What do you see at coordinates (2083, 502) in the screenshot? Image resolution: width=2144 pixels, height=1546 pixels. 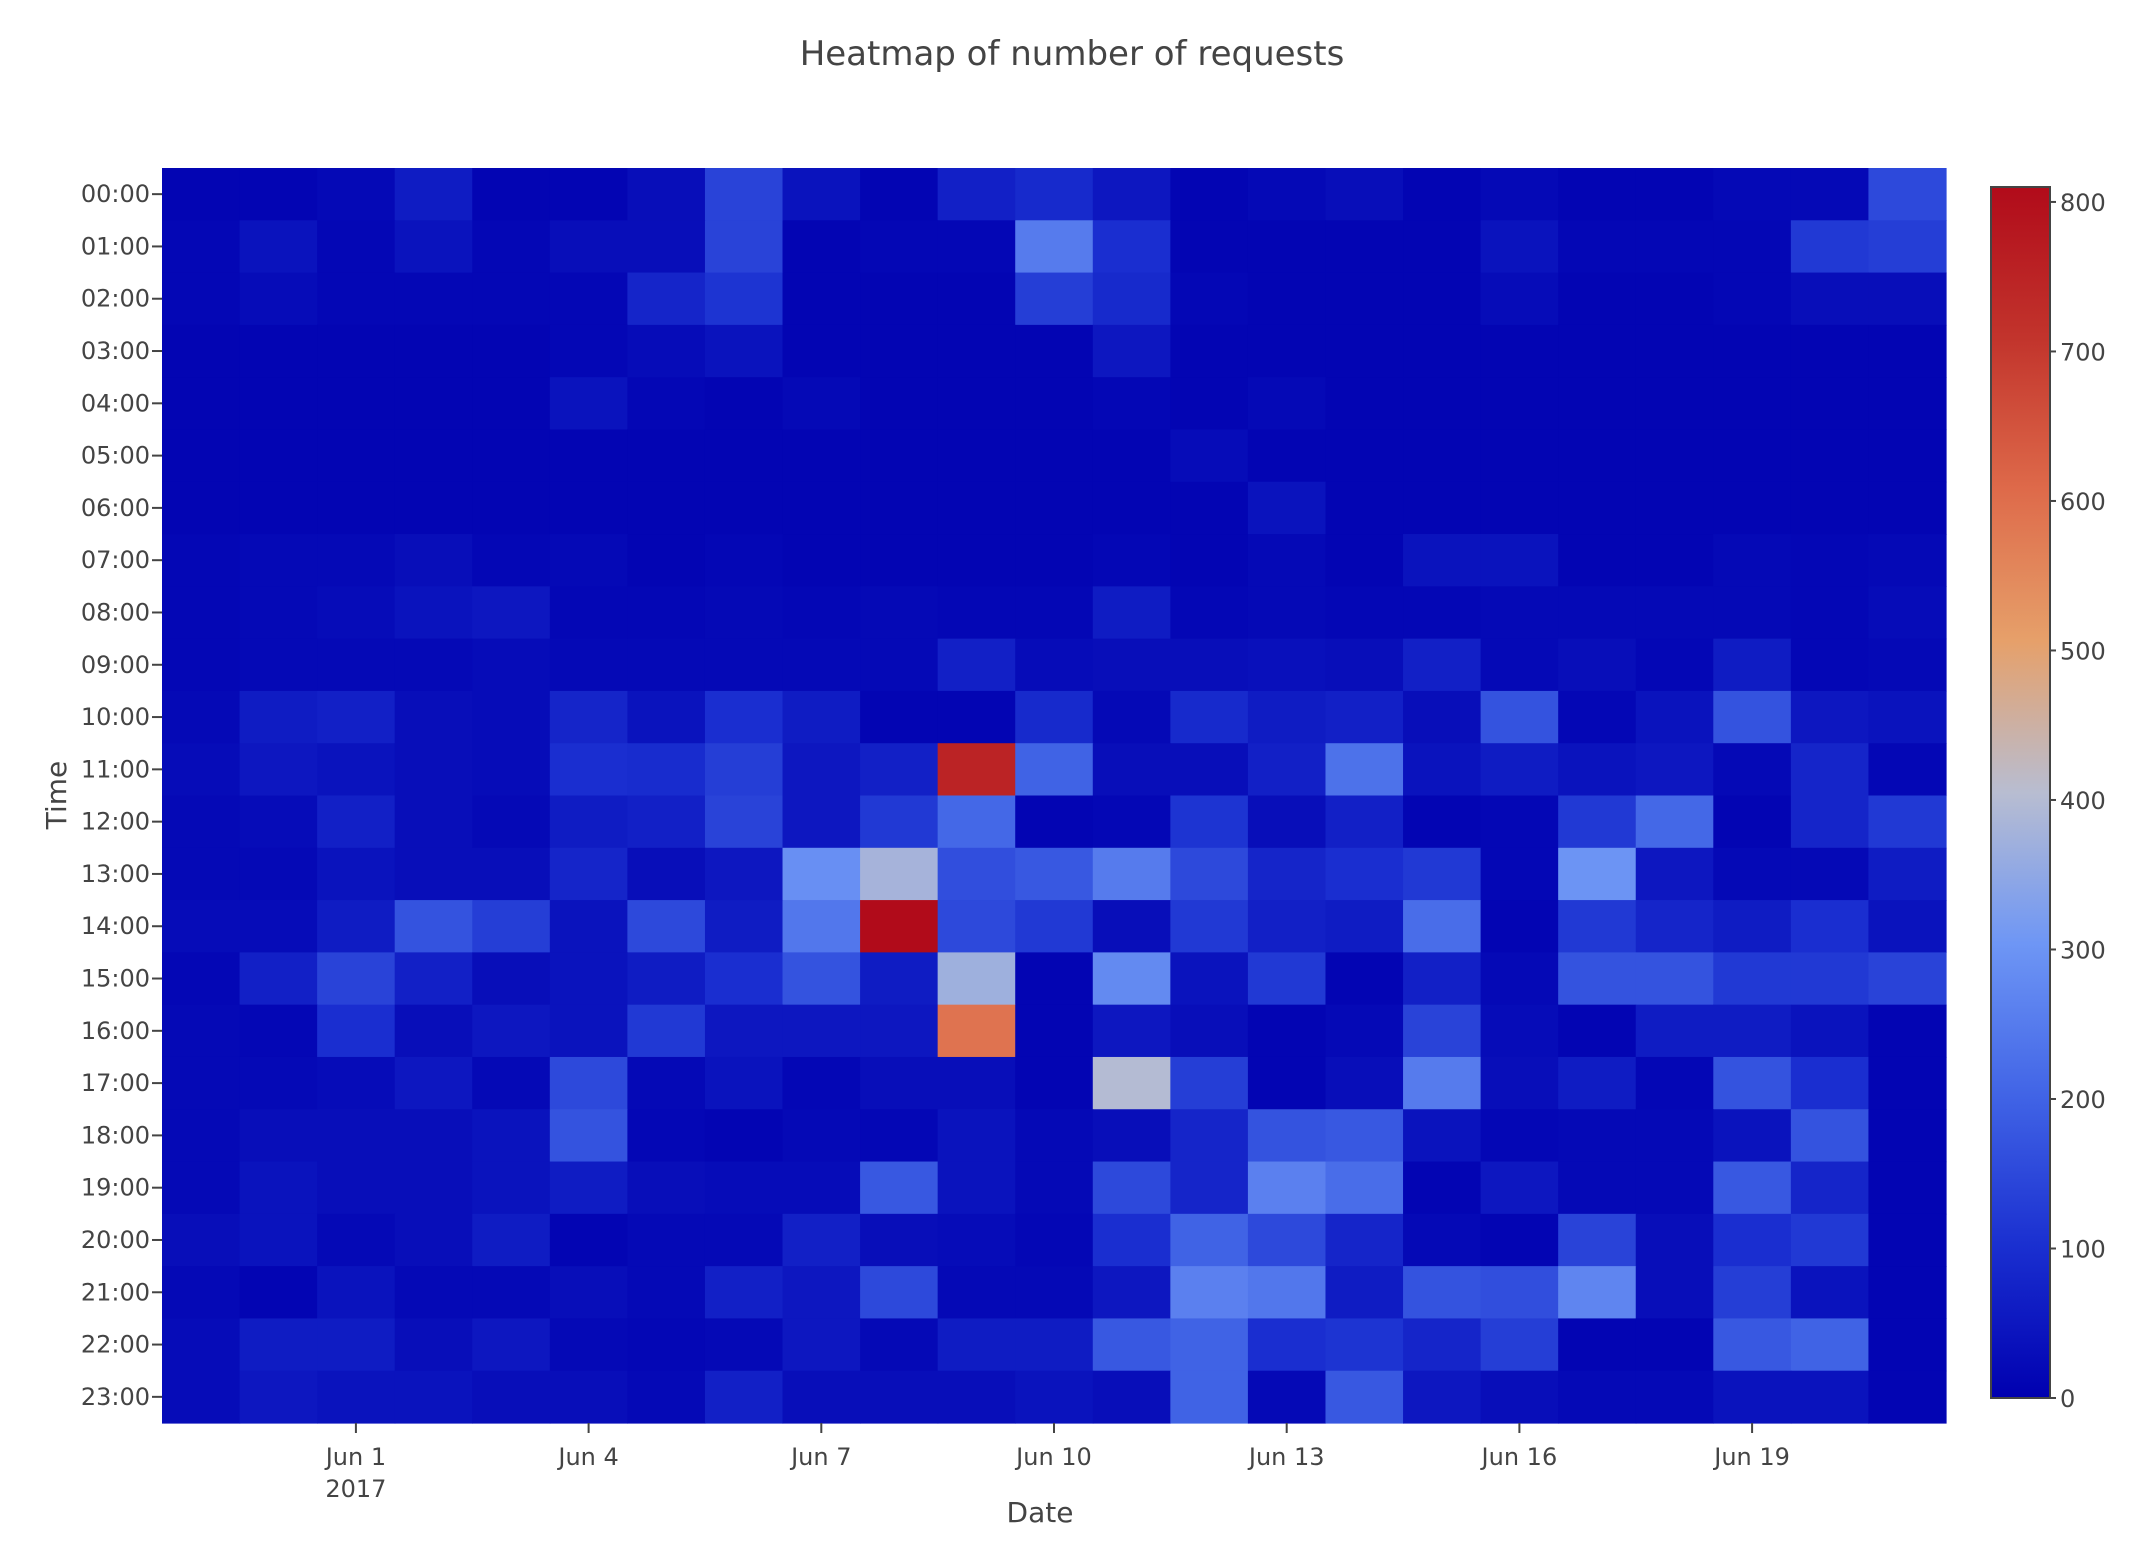 I see `colorbar-tick-label: 600` at bounding box center [2083, 502].